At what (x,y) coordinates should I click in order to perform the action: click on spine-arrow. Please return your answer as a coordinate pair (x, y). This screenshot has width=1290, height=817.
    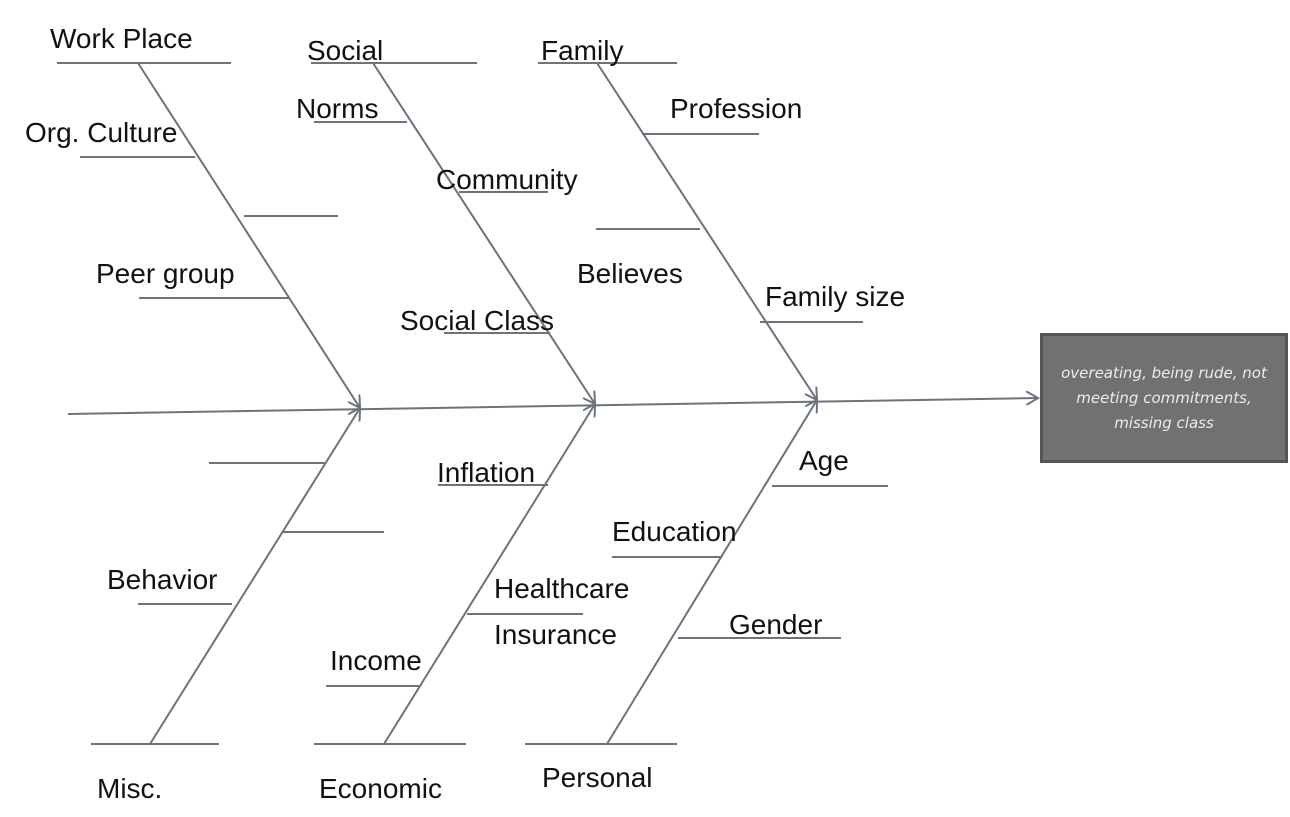
    Looking at the image, I should click on (552, 406).